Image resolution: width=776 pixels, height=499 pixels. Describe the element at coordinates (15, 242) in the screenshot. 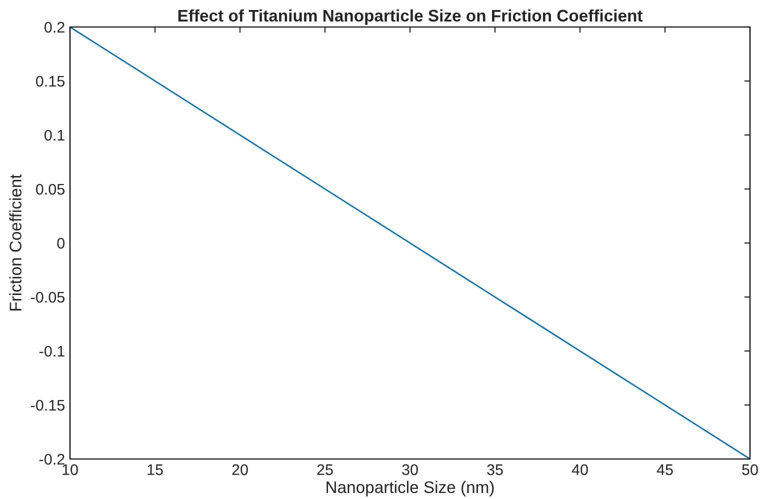

I see `y-axis-title: Friction Coefficient` at that location.